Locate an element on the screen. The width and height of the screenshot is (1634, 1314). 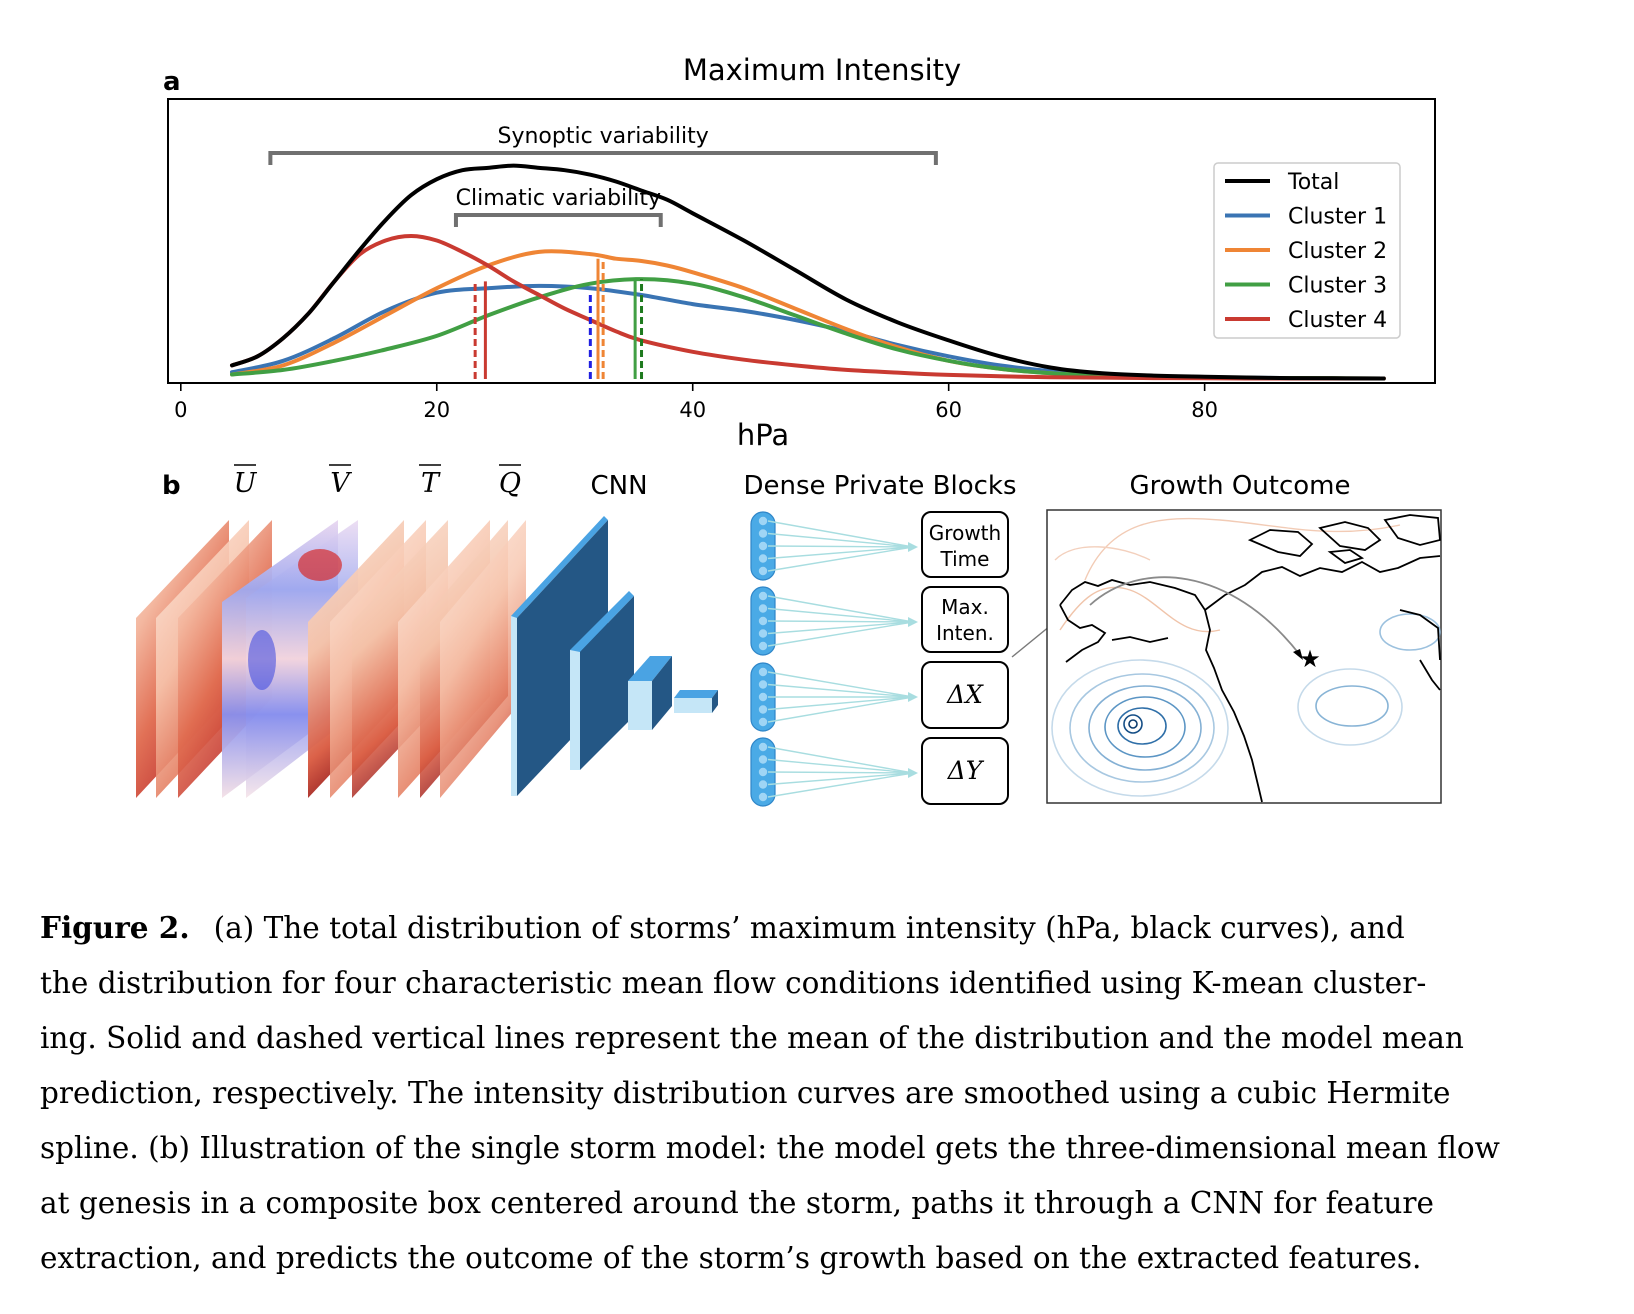
cnn-label: CNN is located at coordinates (618, 486).